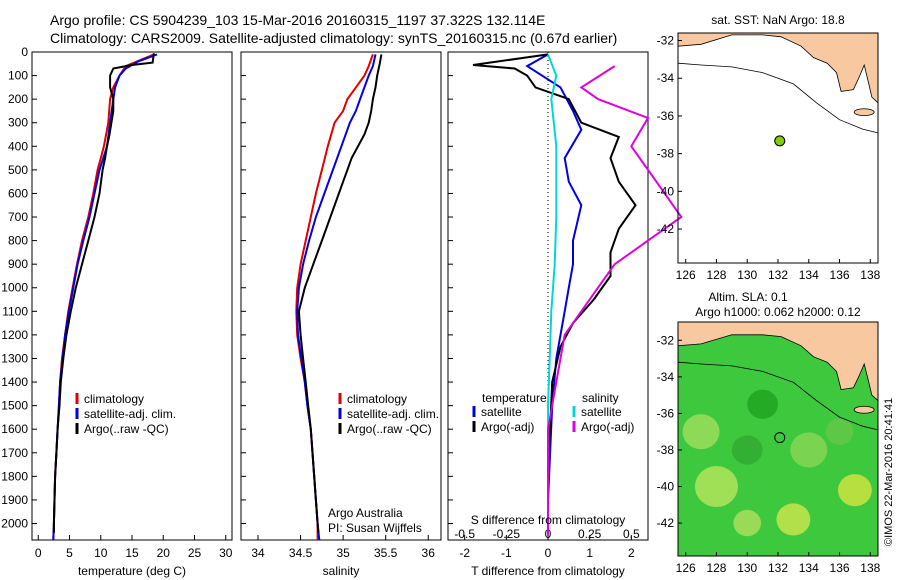  Describe the element at coordinates (501, 412) in the screenshot. I see `legend-label-t-satellite: satellite` at that location.